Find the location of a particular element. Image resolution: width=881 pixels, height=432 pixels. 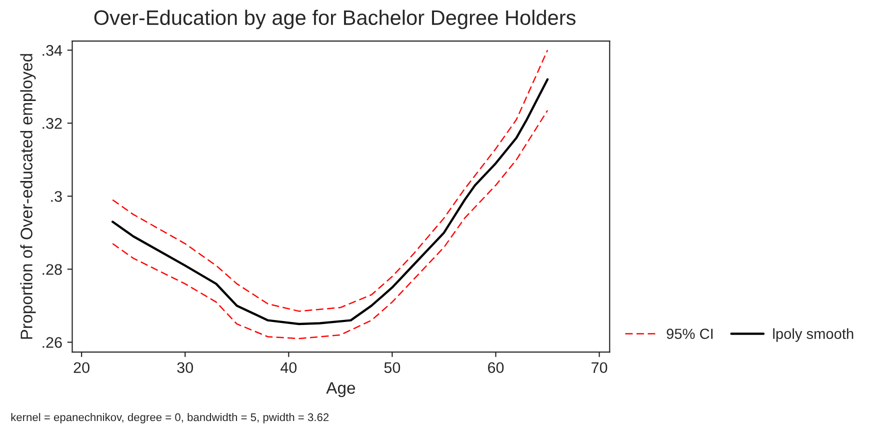

chart-title: Over-Education by age for Bachelor Degree Holders is located at coordinates (335, 20).